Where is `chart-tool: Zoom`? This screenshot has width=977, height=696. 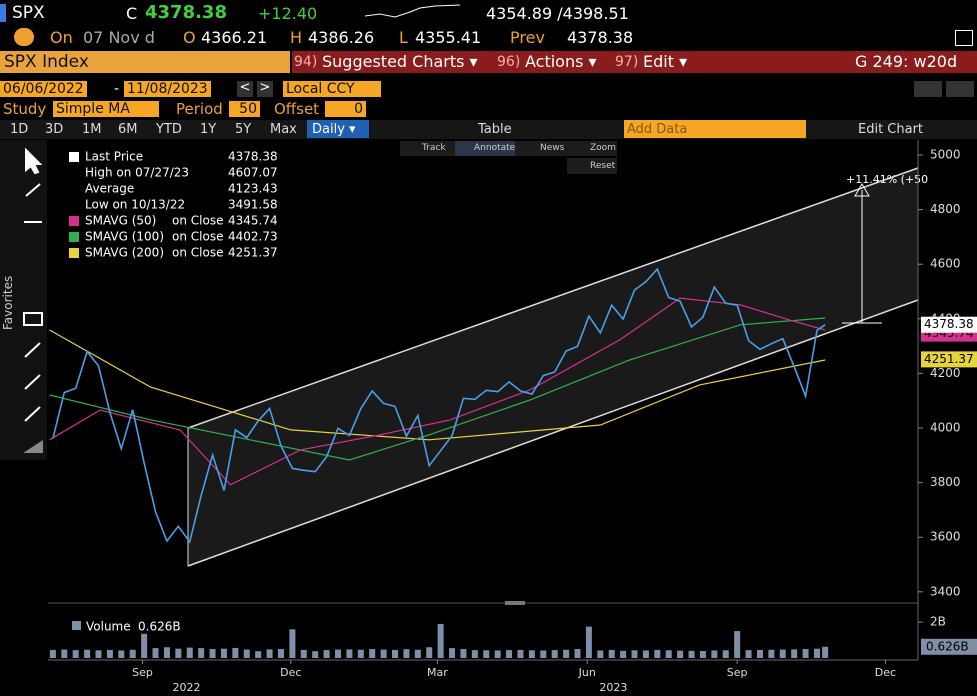 chart-tool: Zoom is located at coordinates (603, 148).